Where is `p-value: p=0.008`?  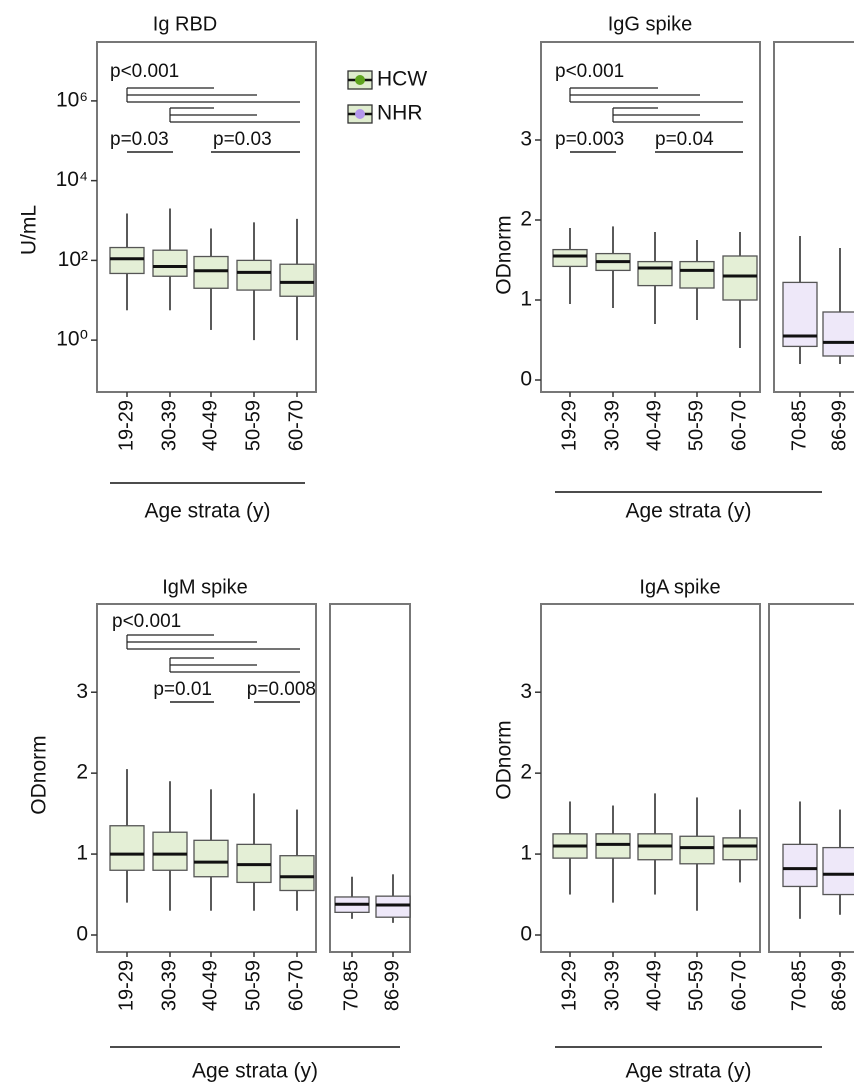 p-value: p=0.008 is located at coordinates (281, 689).